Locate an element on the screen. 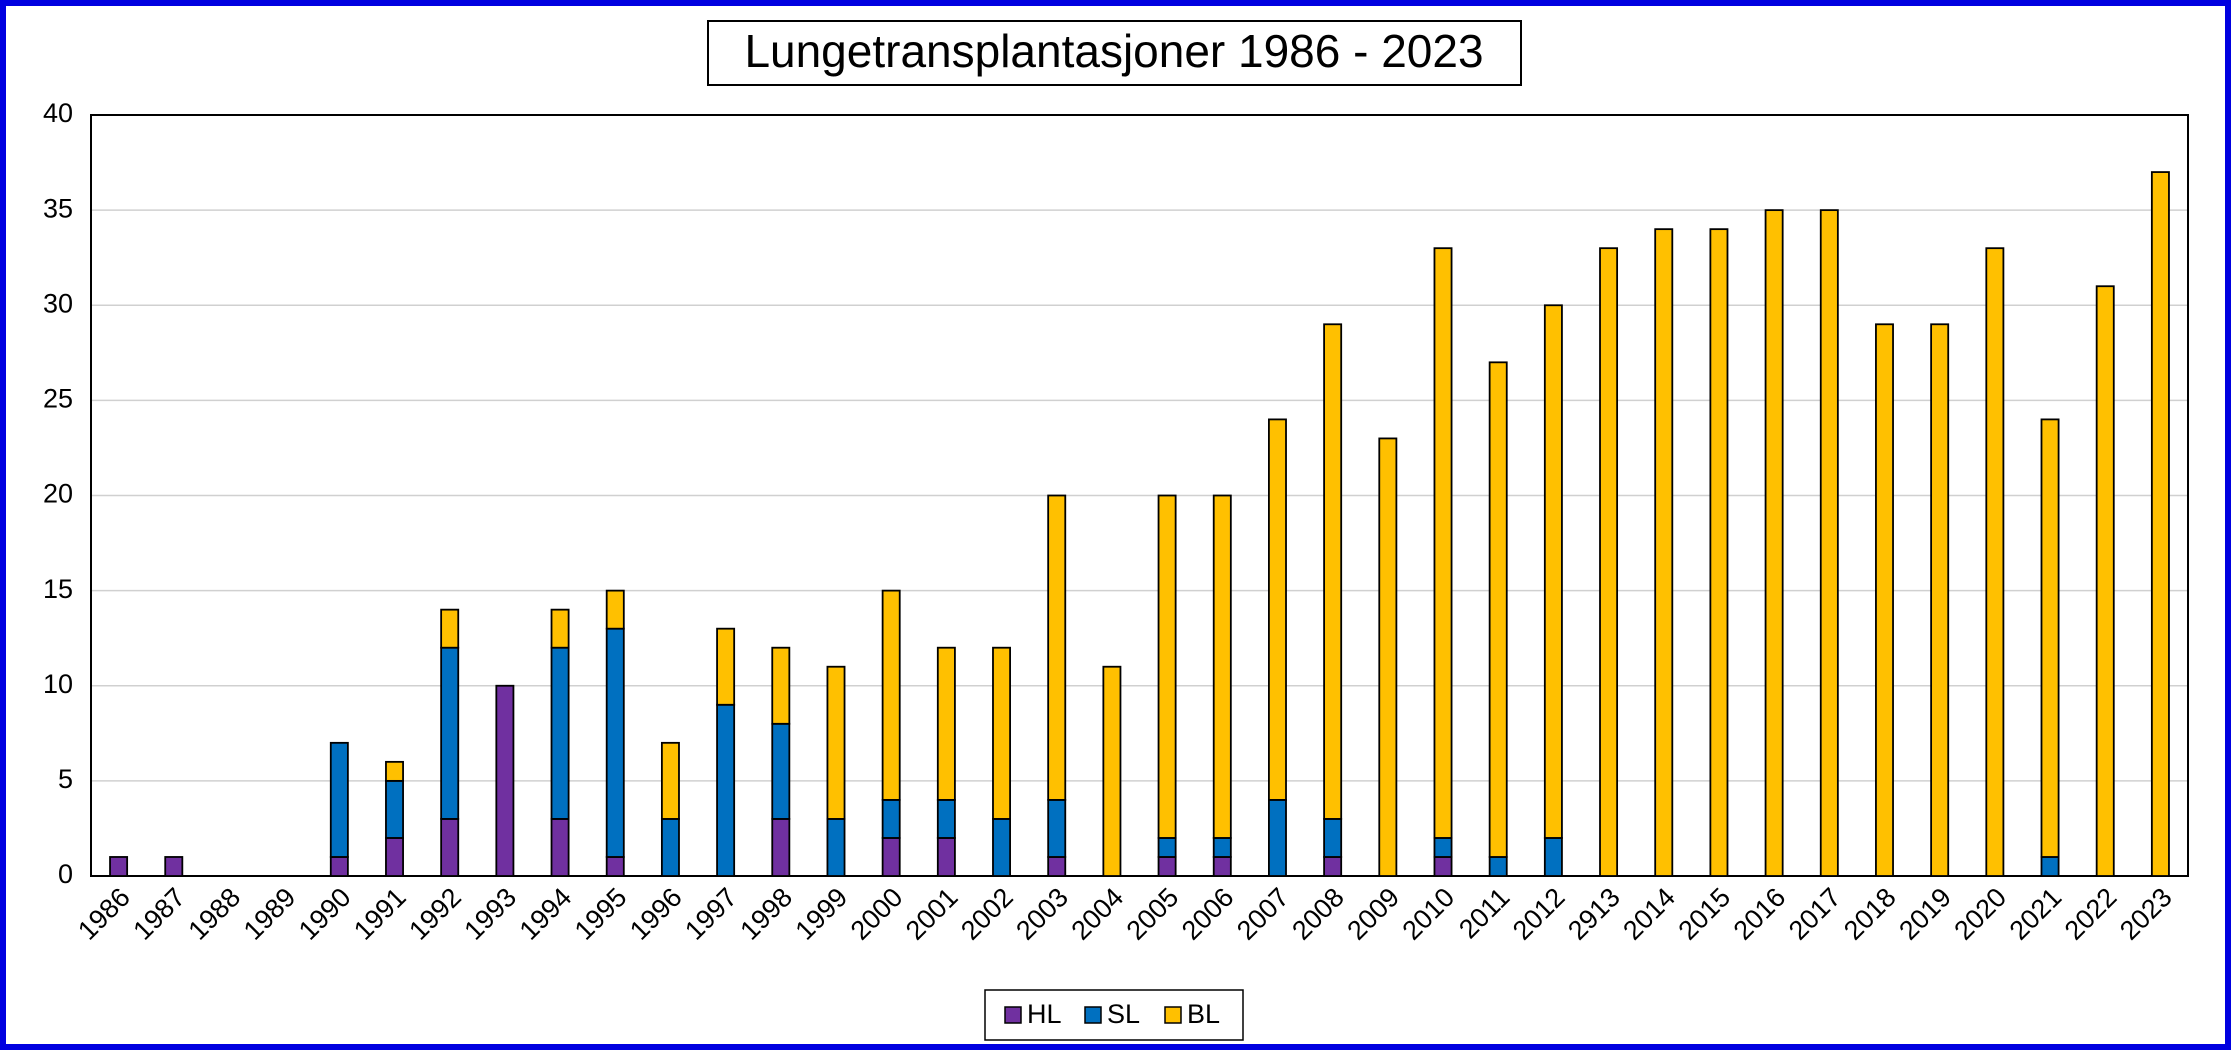  legend-label: SL is located at coordinates (1123, 1014).